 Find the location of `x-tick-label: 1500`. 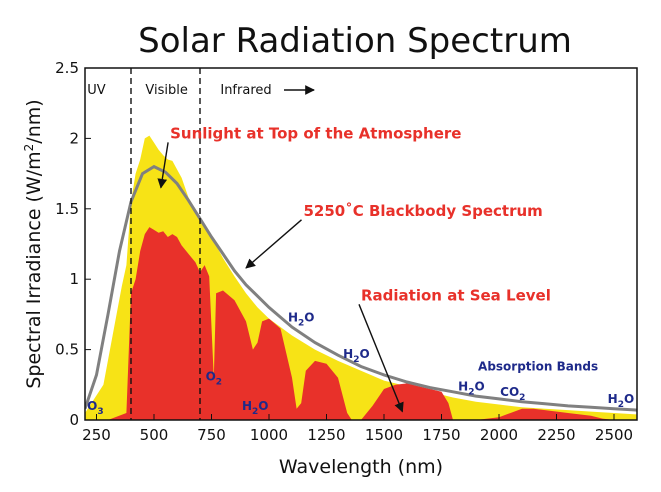

x-tick-label: 1500 is located at coordinates (384, 435).